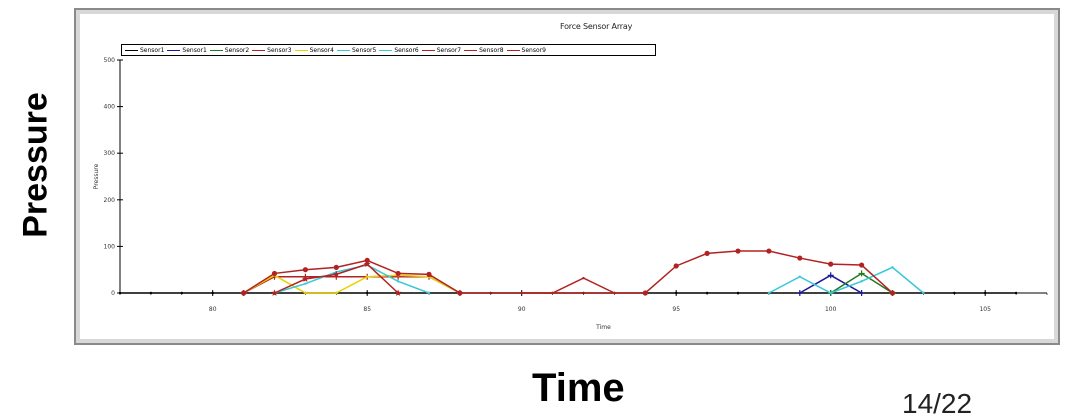 This screenshot has height=420, width=1067. What do you see at coordinates (213, 309) in the screenshot?
I see `x-tick-label: 80` at bounding box center [213, 309].